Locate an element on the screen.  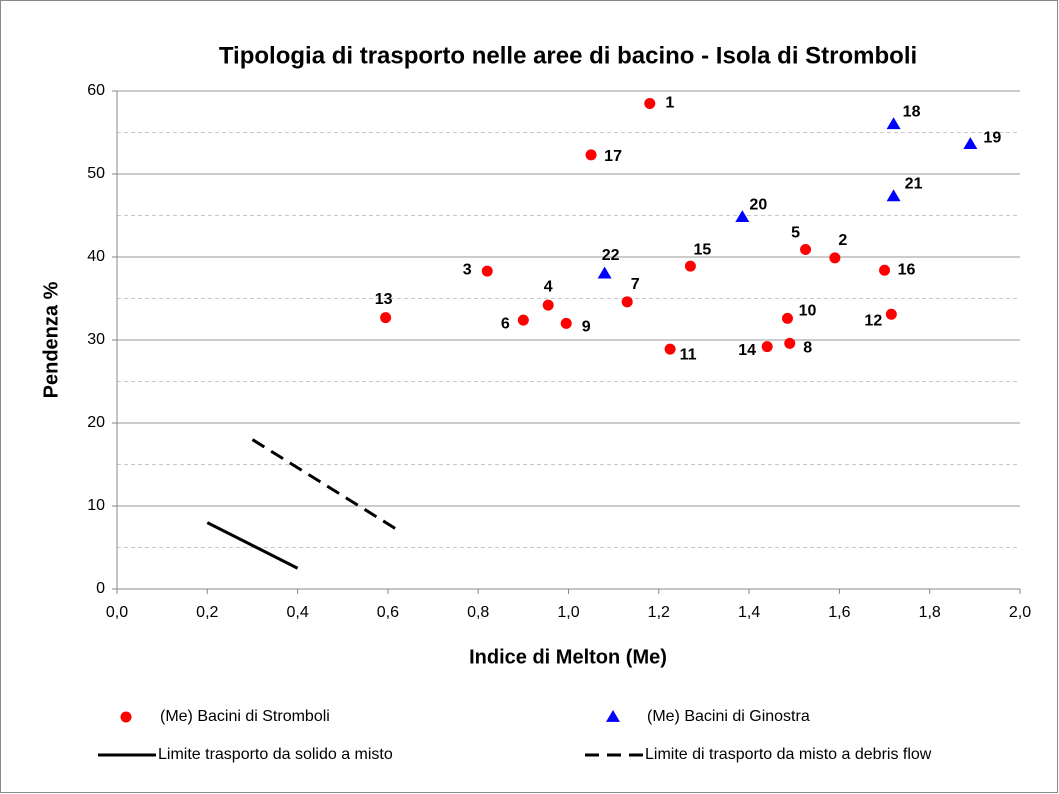
x-tick-label: 1,4 is located at coordinates (749, 612).